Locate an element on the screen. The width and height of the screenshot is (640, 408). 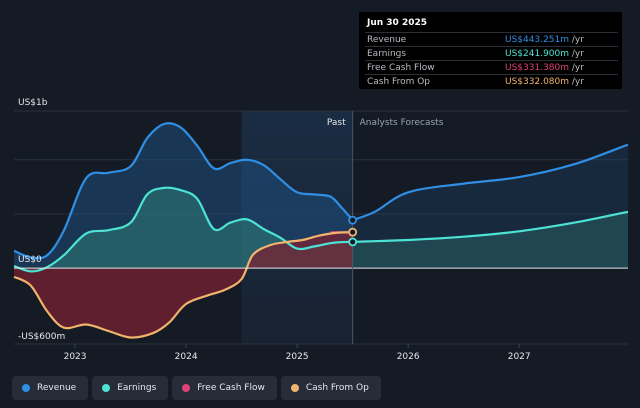
cash-from-op-past-area is located at coordinates (183, 285).